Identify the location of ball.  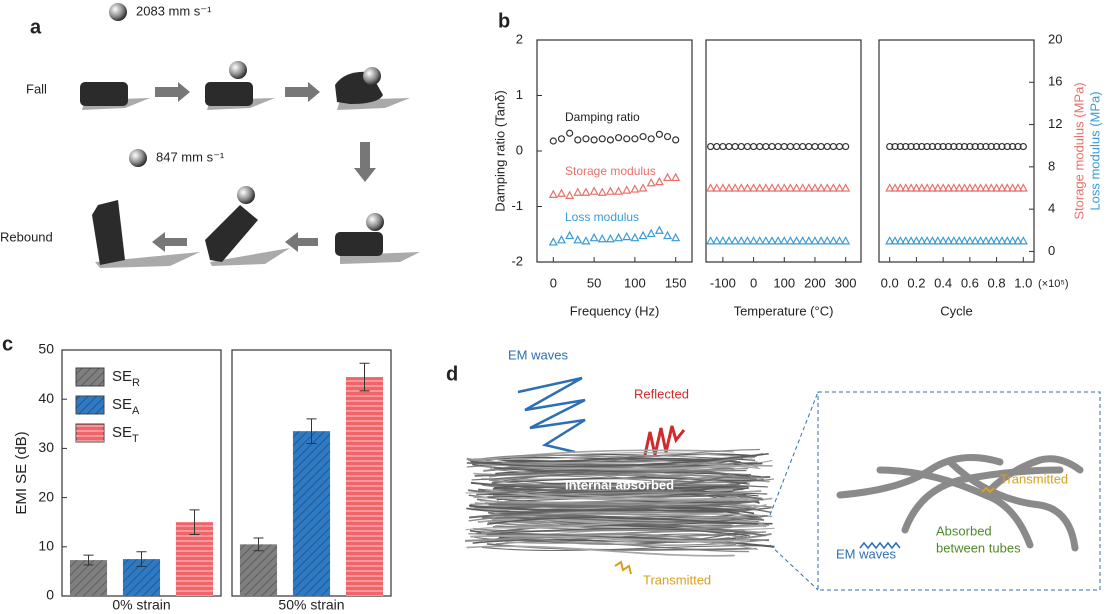
(138, 158).